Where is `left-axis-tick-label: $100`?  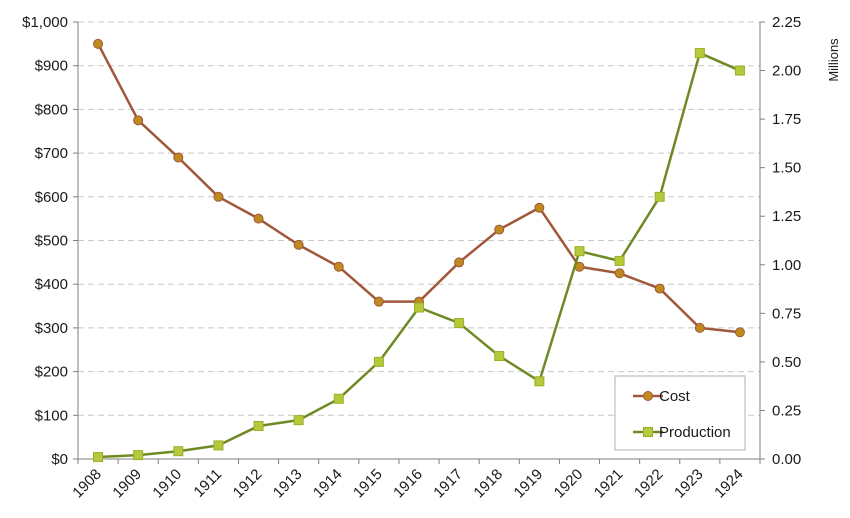 left-axis-tick-label: $100 is located at coordinates (51, 415).